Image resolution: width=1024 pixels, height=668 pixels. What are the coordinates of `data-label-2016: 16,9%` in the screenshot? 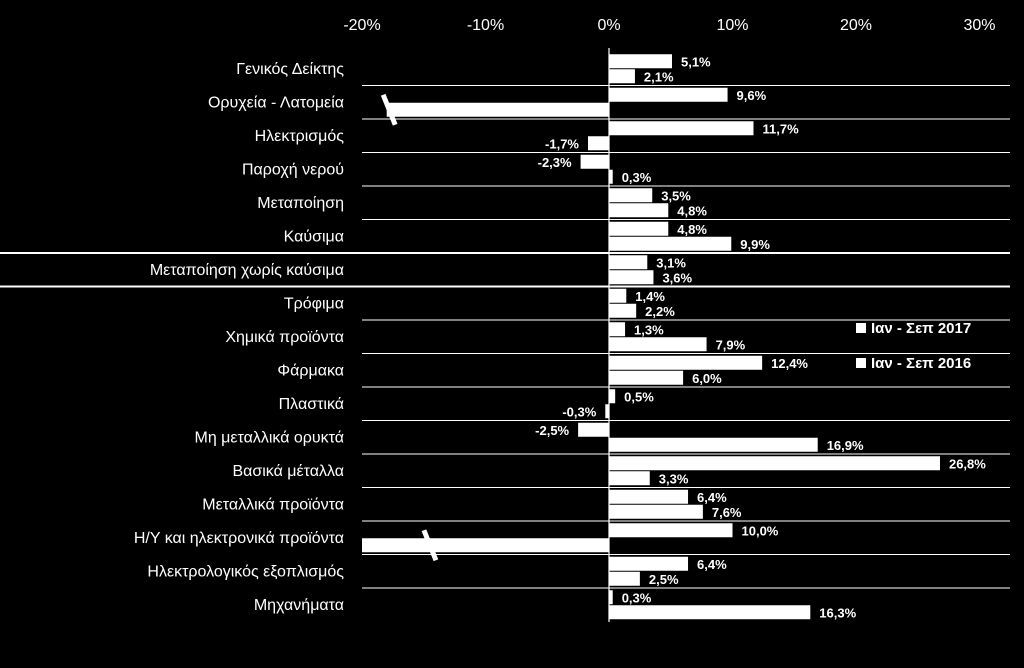 It's located at (845, 445).